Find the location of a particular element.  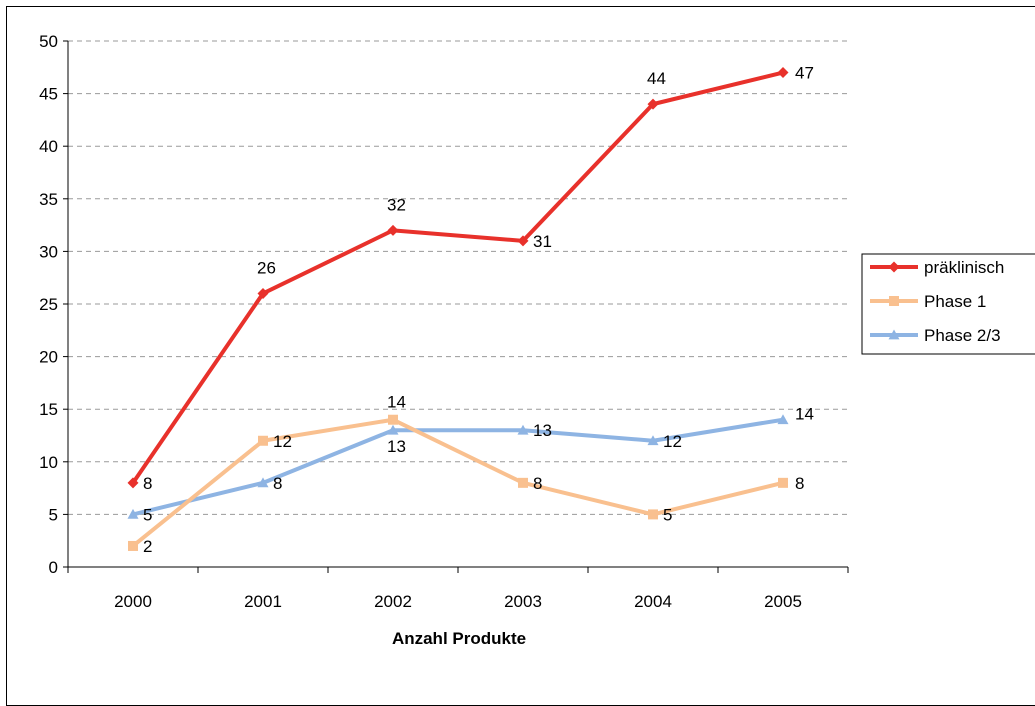

legend-phase-1-label: Phase 1 is located at coordinates (955, 301).